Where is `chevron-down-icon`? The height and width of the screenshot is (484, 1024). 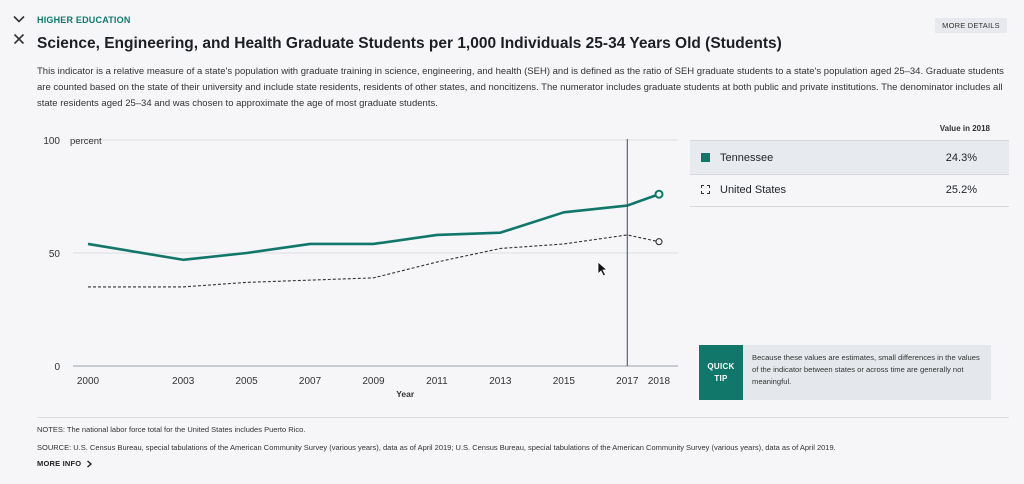 chevron-down-icon is located at coordinates (19, 19).